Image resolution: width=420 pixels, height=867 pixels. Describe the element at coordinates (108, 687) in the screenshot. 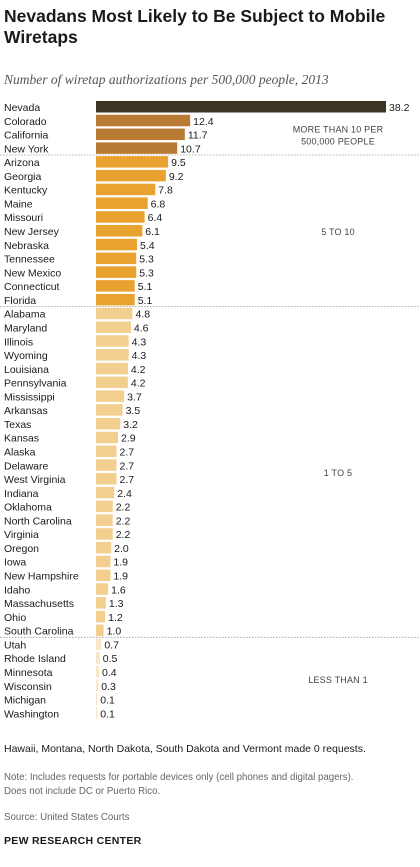

I see `value-label: 0.3` at that location.